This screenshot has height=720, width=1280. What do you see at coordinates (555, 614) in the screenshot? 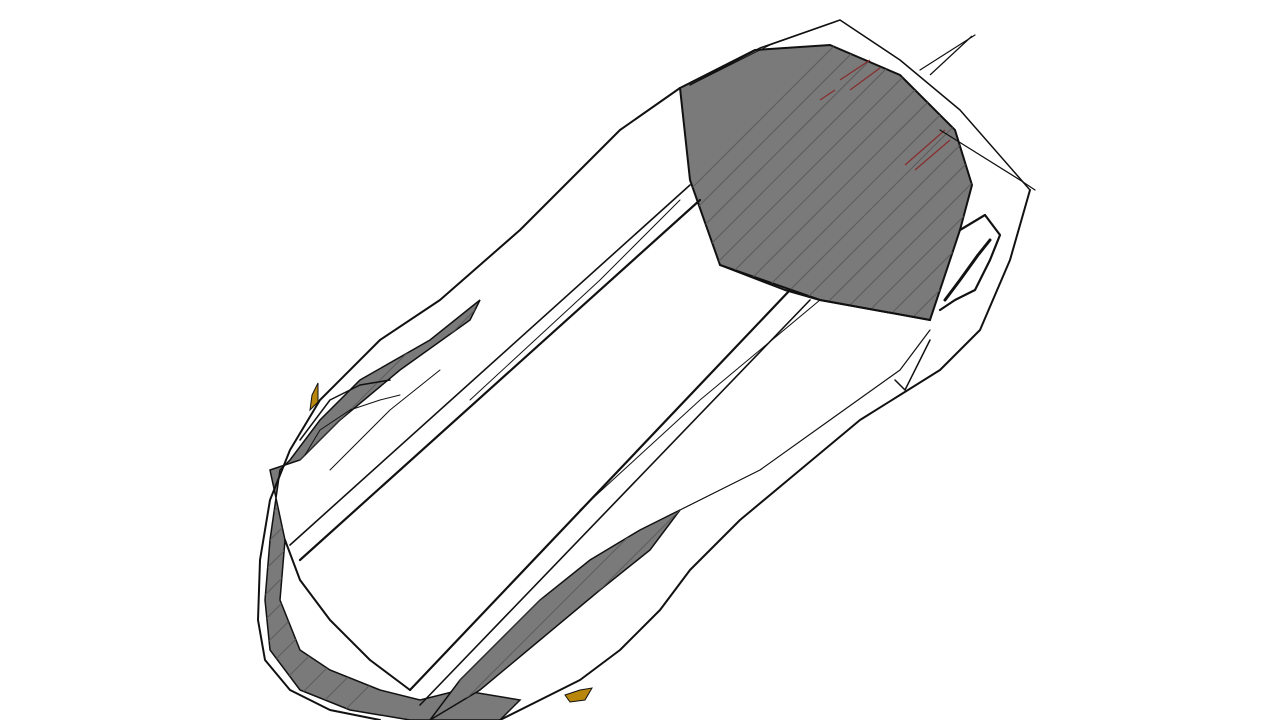
I see `front-right-panel` at bounding box center [555, 614].